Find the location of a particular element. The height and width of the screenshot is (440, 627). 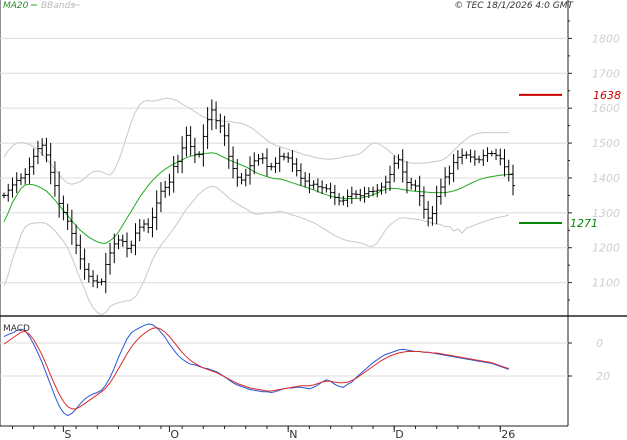

y-tick-label: 1400 is located at coordinates (606, 178).